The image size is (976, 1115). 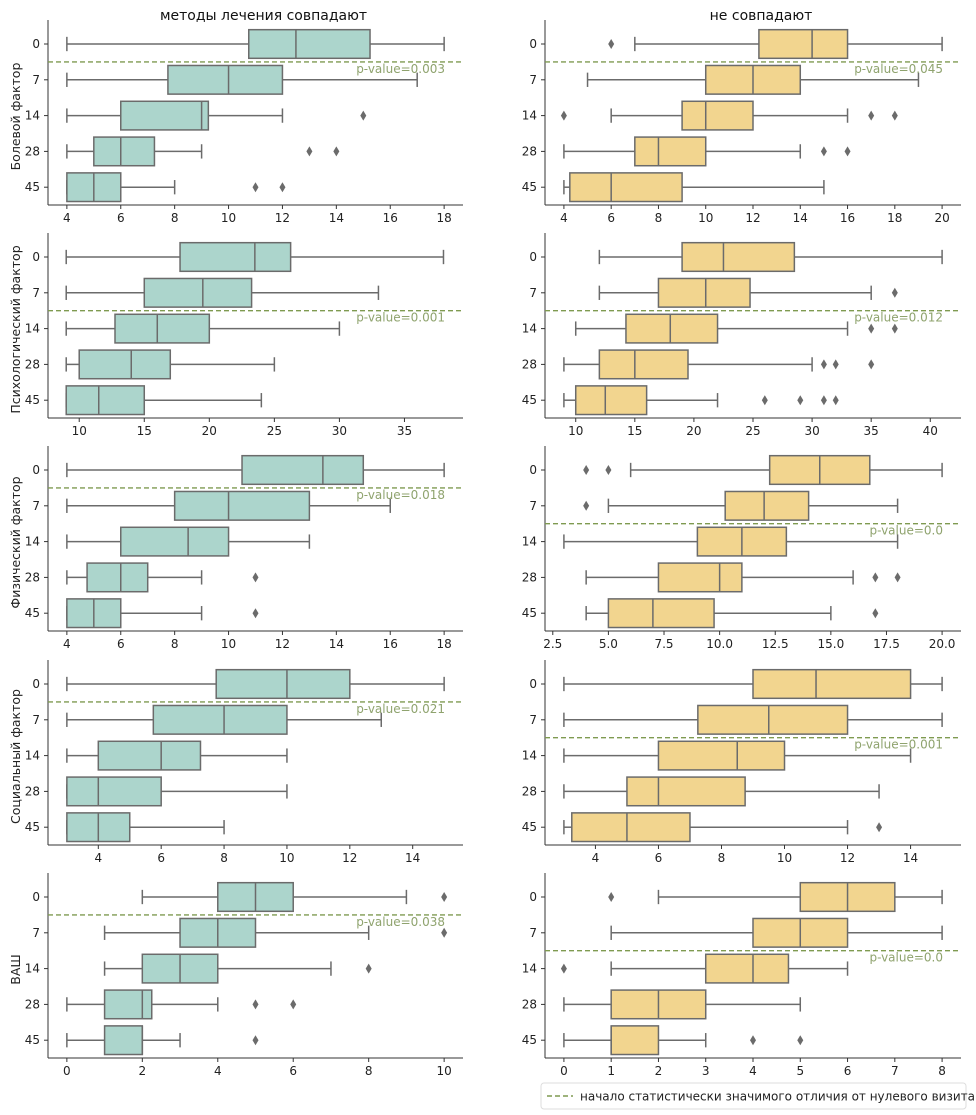 What do you see at coordinates (15, 329) in the screenshot?
I see `y-axis-label: Психологический фактор` at bounding box center [15, 329].